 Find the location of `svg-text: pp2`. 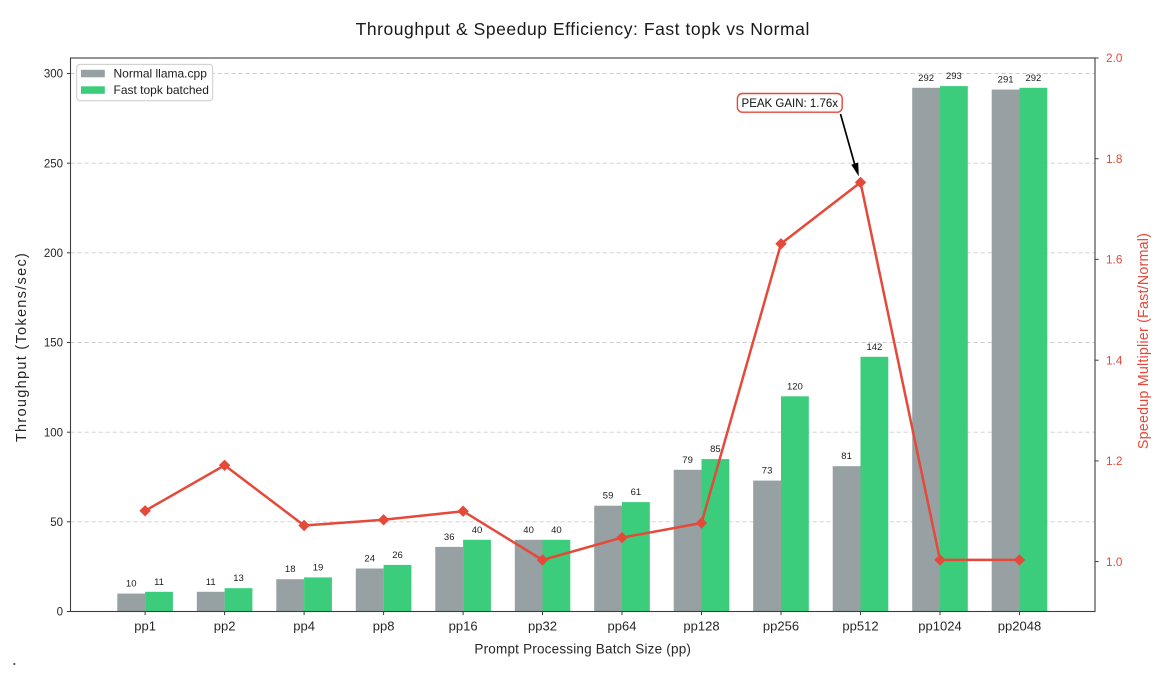

svg-text: pp2 is located at coordinates (225, 626).